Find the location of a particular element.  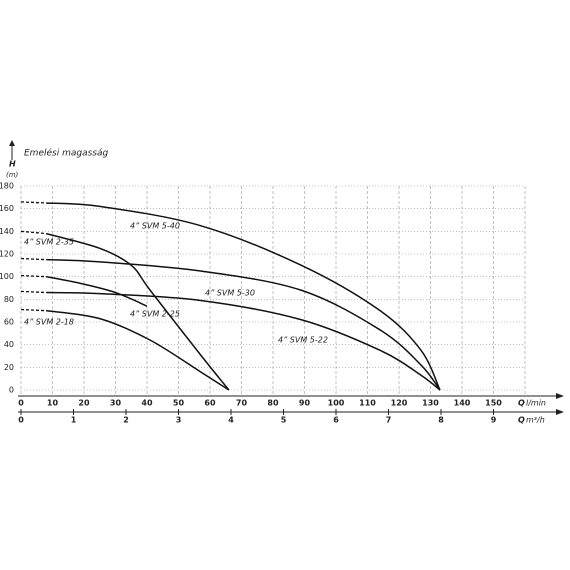

x2-unit: m³/h is located at coordinates (535, 420).